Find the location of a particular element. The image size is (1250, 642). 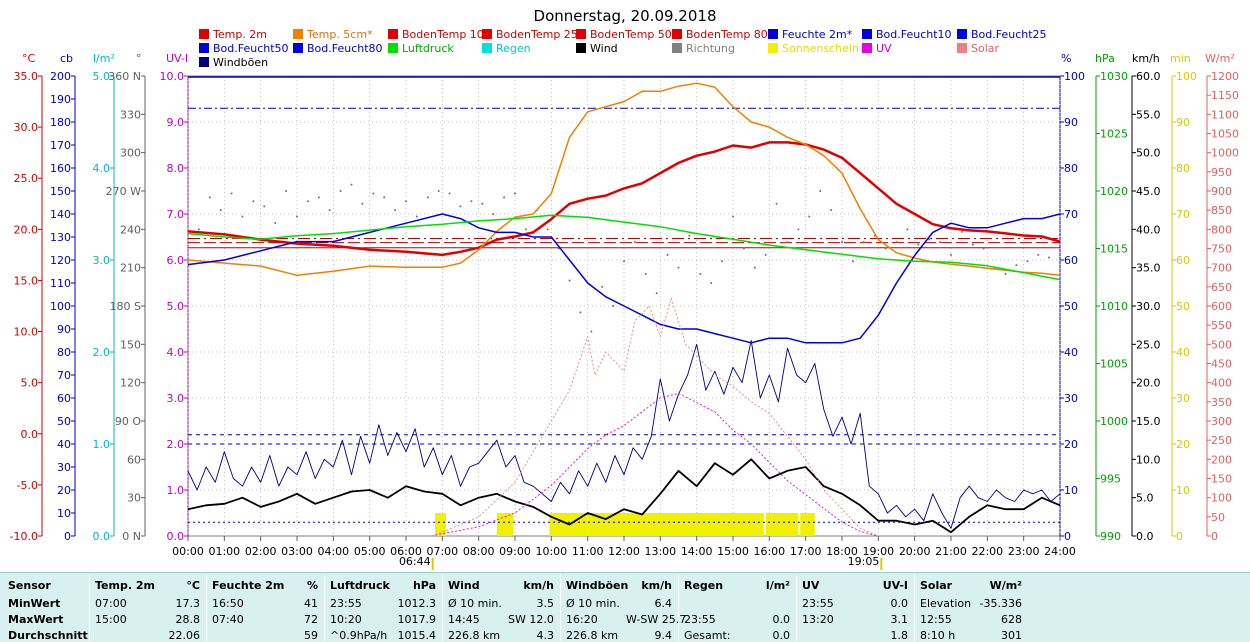

summary-value: 0.0 is located at coordinates (899, 603).